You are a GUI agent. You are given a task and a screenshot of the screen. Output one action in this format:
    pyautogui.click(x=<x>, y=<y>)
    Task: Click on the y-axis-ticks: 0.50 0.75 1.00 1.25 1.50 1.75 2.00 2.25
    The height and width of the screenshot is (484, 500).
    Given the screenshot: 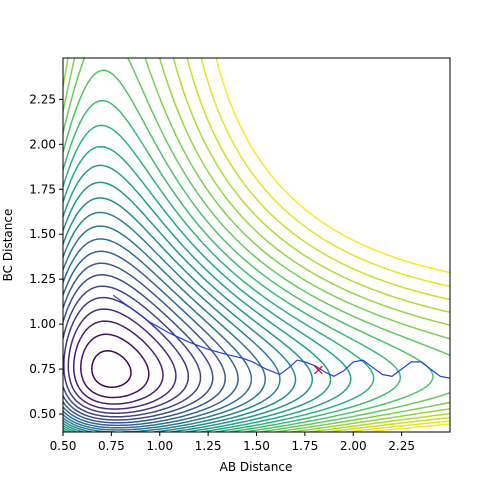 What is the action you would take?
    pyautogui.click(x=46, y=256)
    